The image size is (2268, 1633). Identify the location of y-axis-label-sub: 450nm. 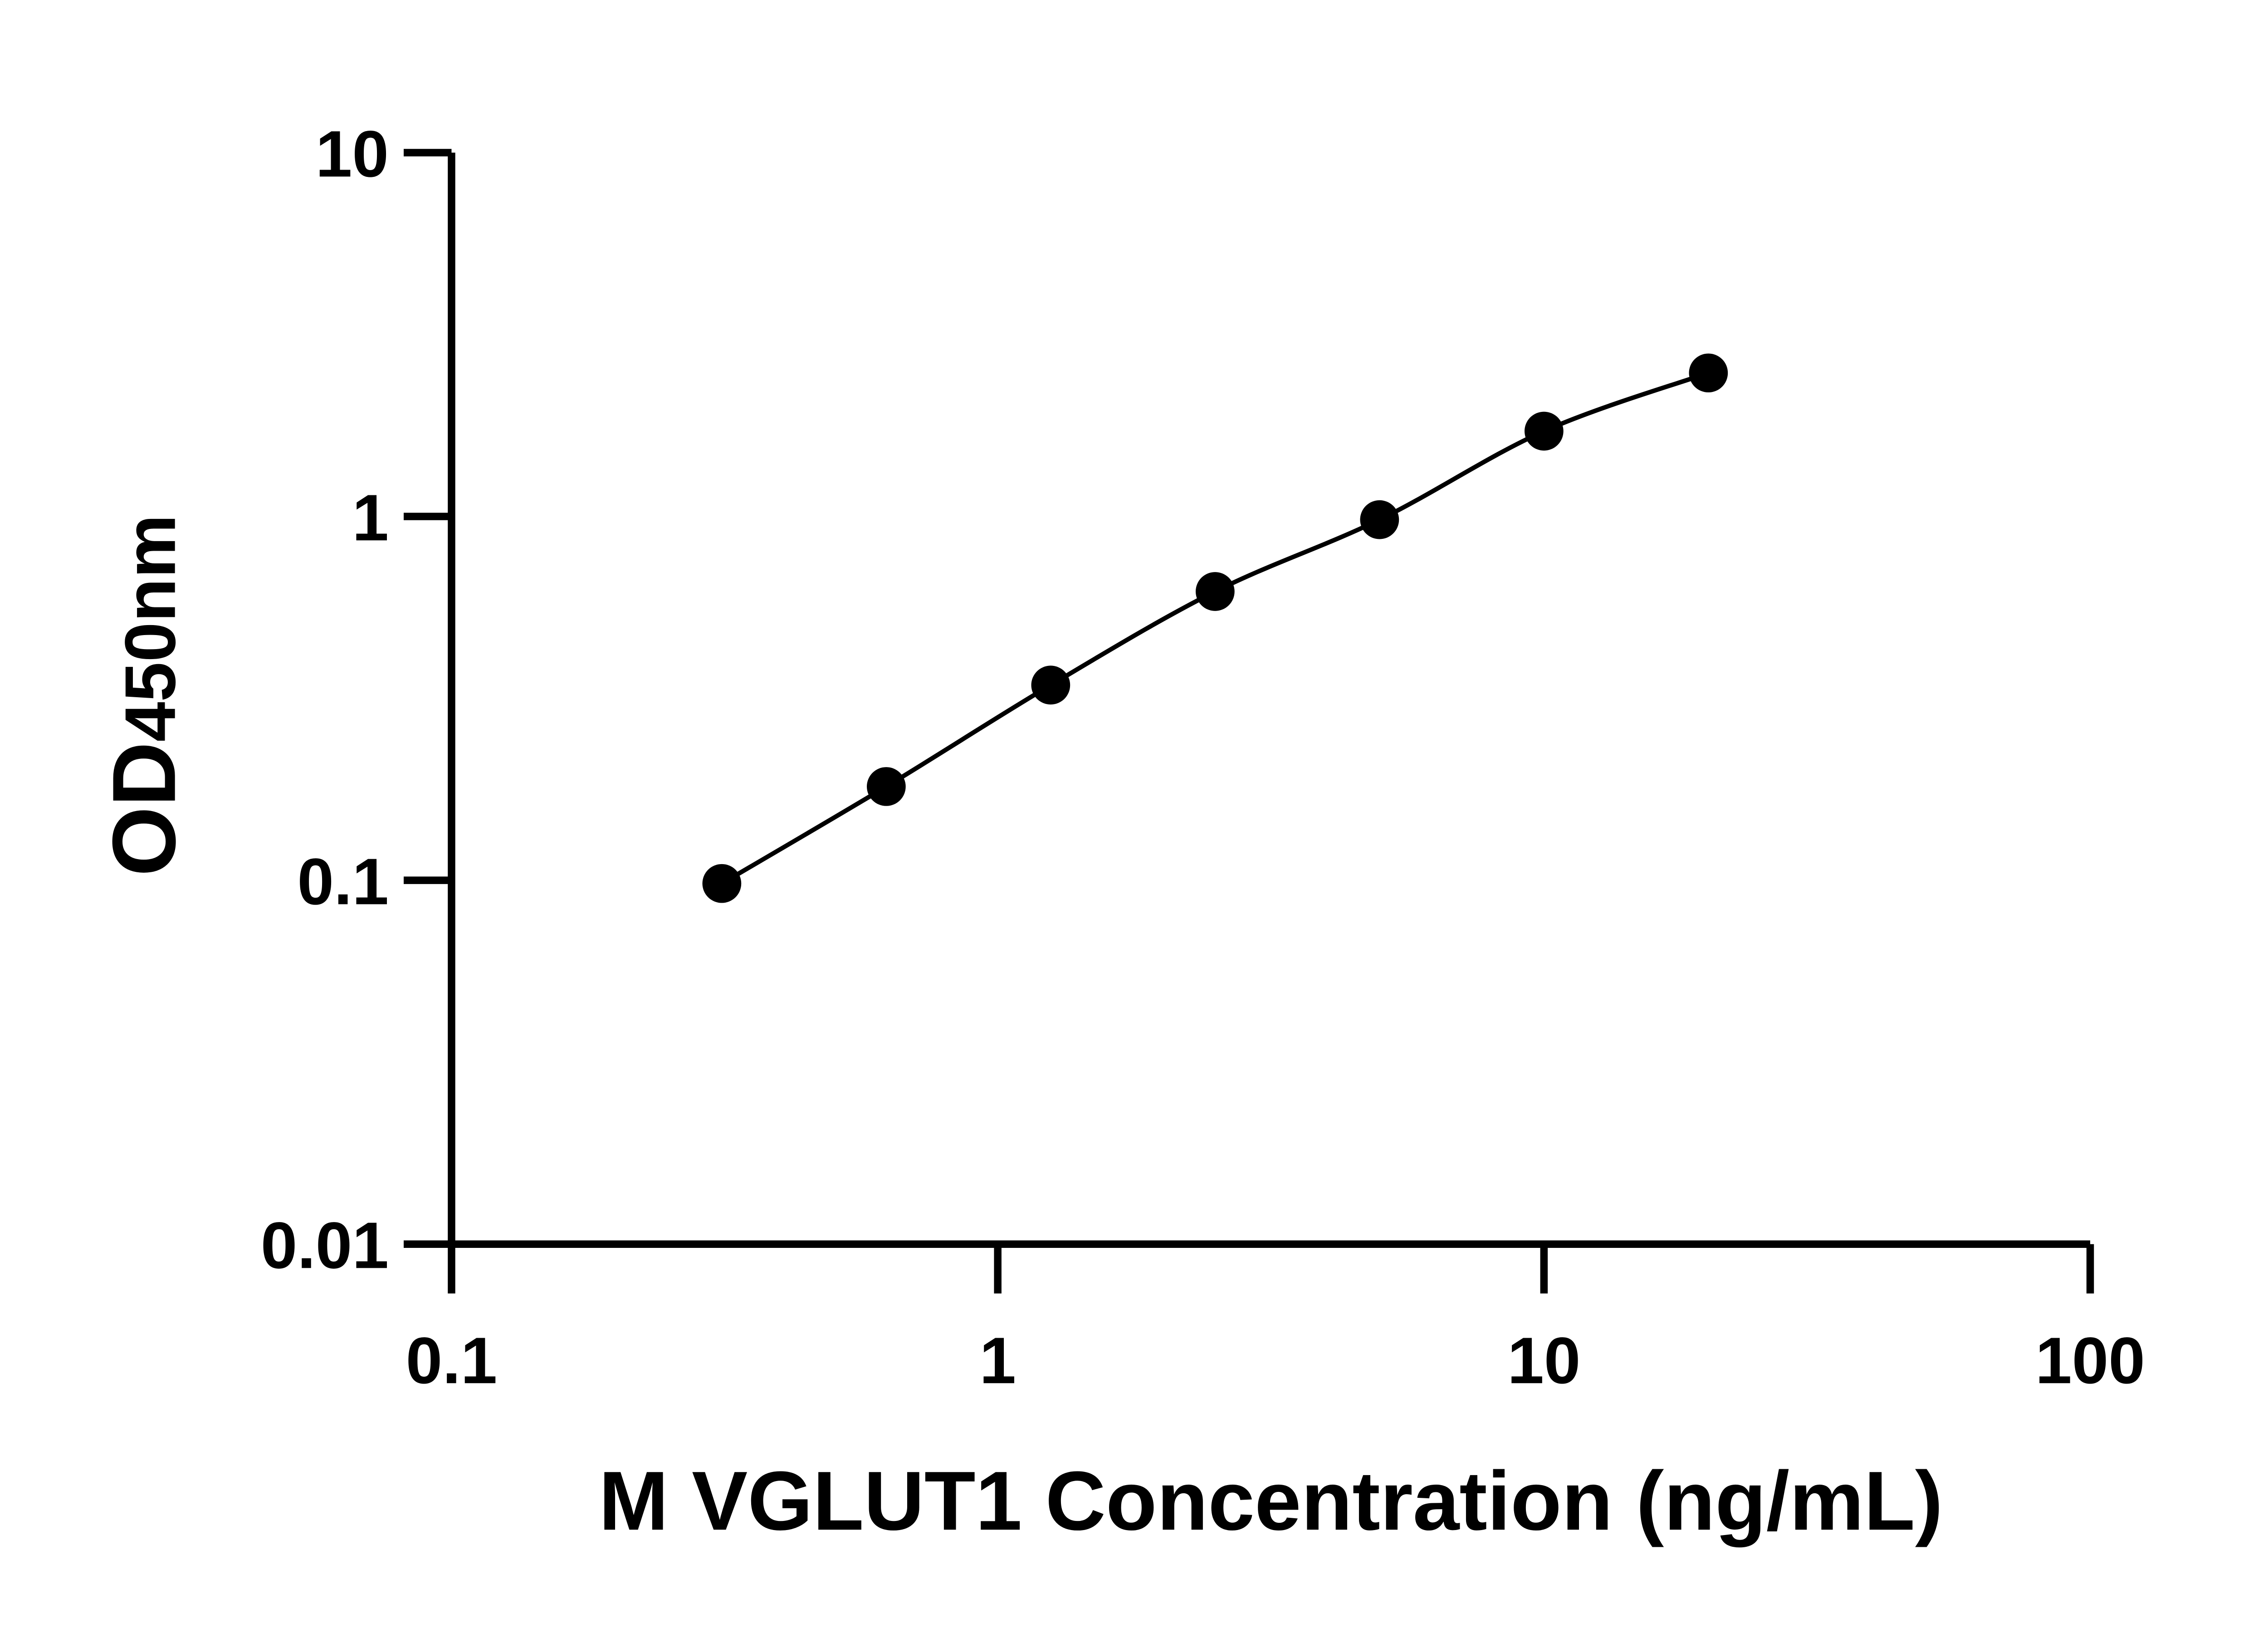
(150, 628).